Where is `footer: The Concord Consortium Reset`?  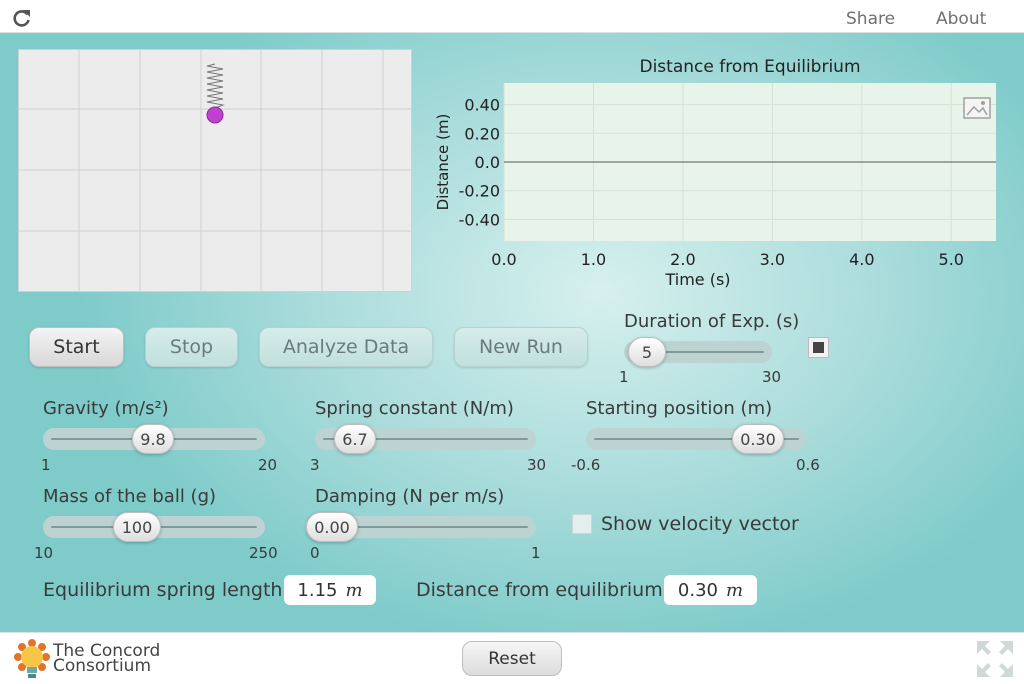 footer: The Concord Consortium Reset is located at coordinates (512, 658).